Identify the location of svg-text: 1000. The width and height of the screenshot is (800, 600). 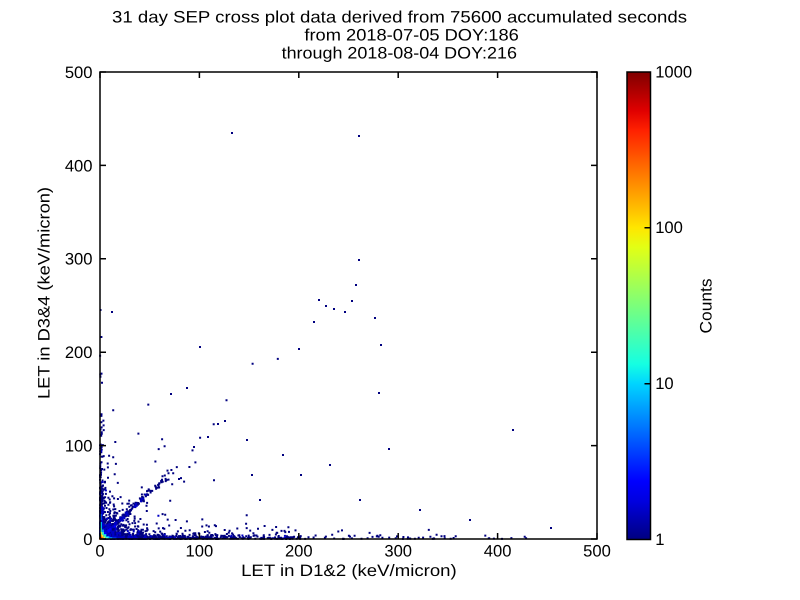
(673, 72).